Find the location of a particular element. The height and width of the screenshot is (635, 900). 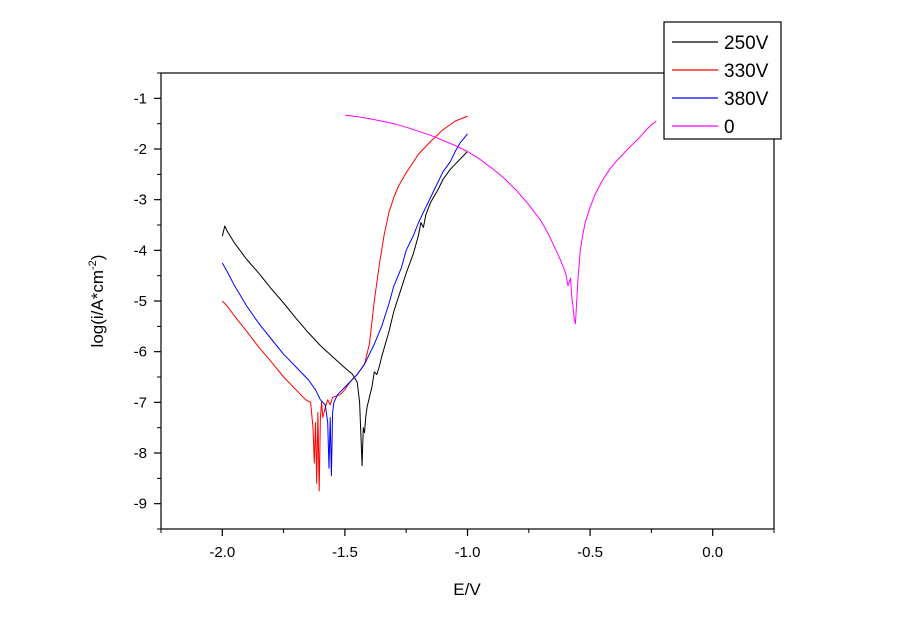

legend-label: 0 is located at coordinates (729, 127).